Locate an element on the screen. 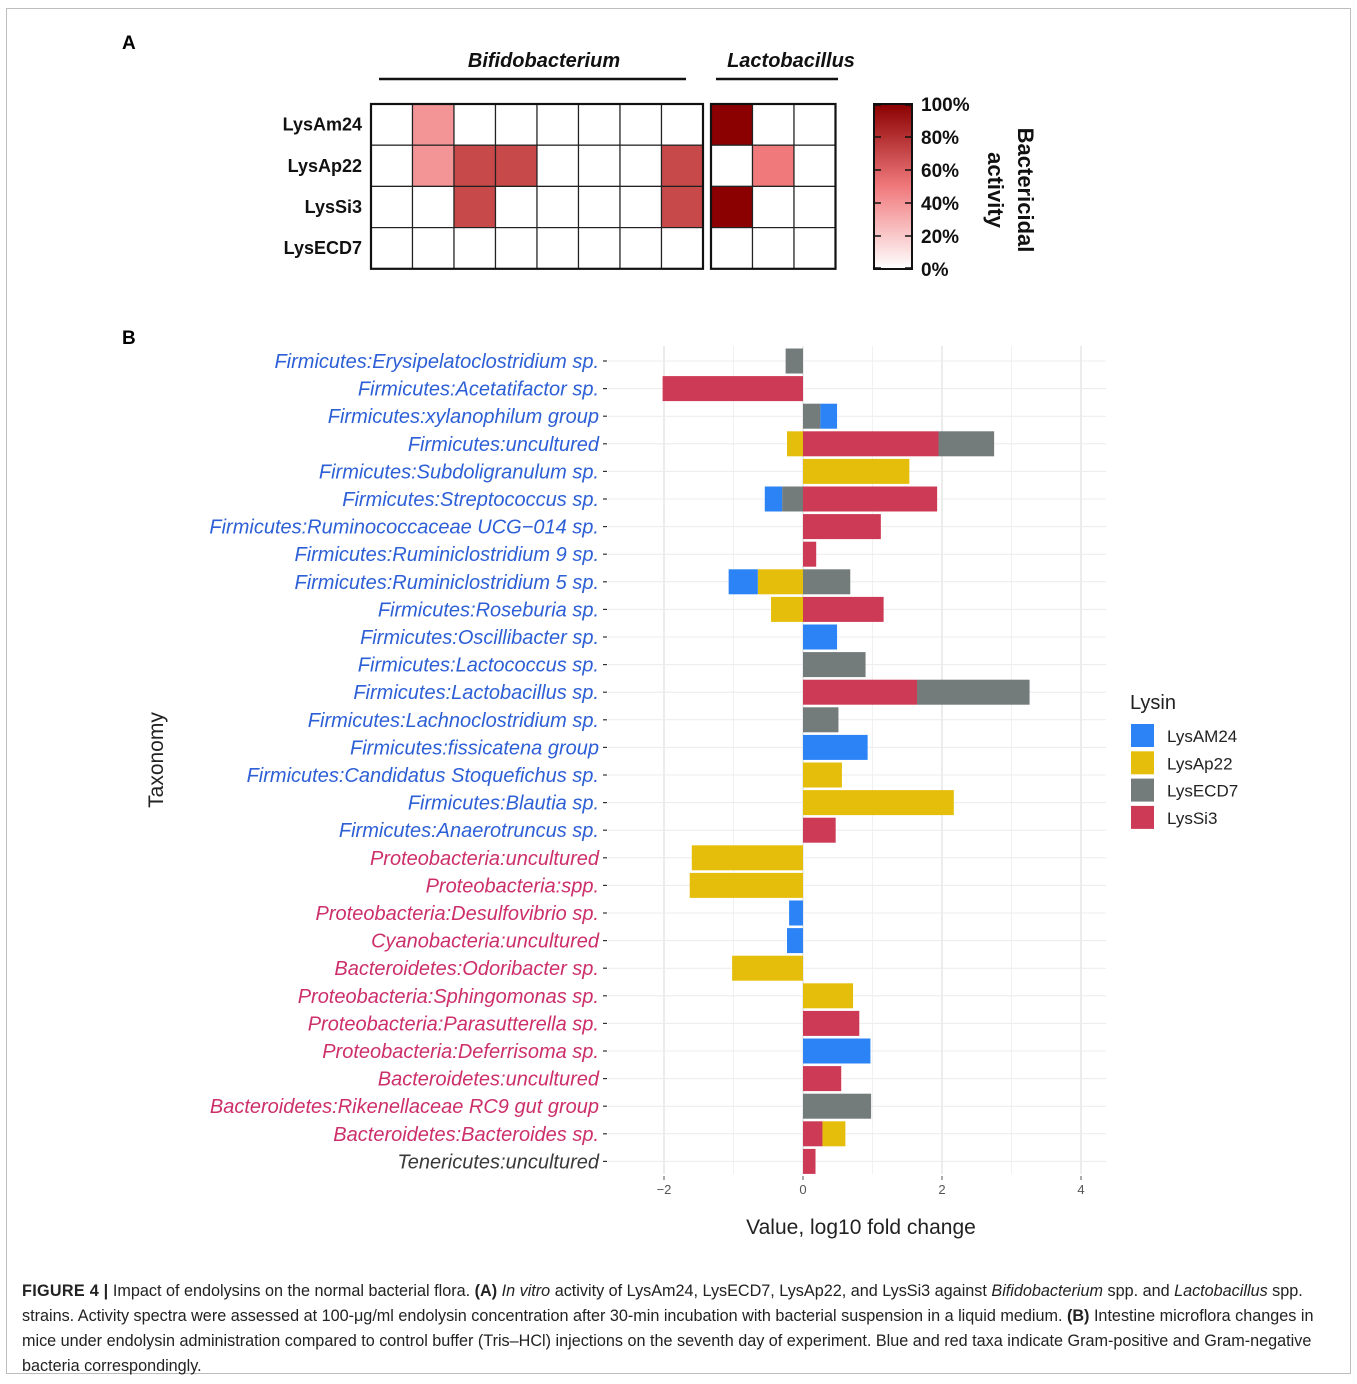  y-tick-label: Proteobacteria:Deferrisoma sp. is located at coordinates (460, 1052).